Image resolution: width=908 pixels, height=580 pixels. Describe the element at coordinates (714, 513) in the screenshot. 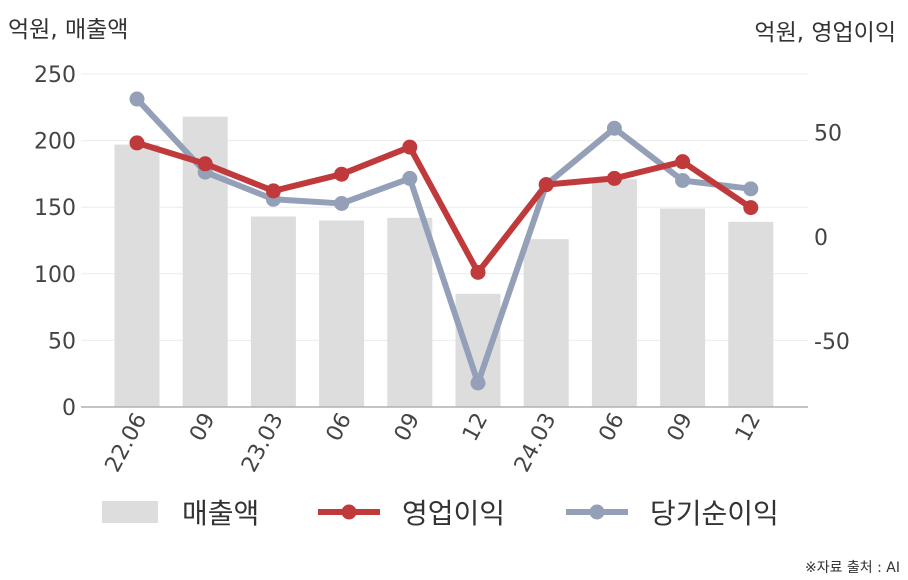

I see `legend-label-net-income: 당기순이익` at that location.